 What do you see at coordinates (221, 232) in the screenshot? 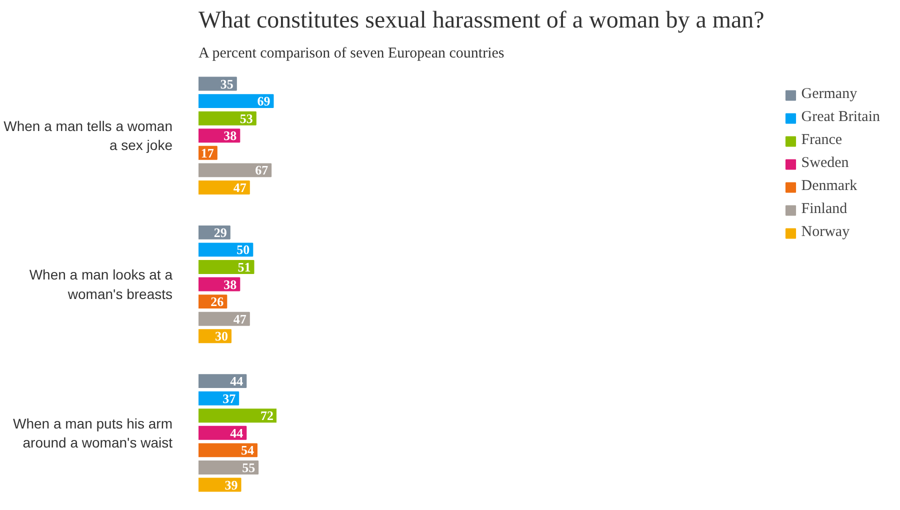
I see `data-label: 29` at bounding box center [221, 232].